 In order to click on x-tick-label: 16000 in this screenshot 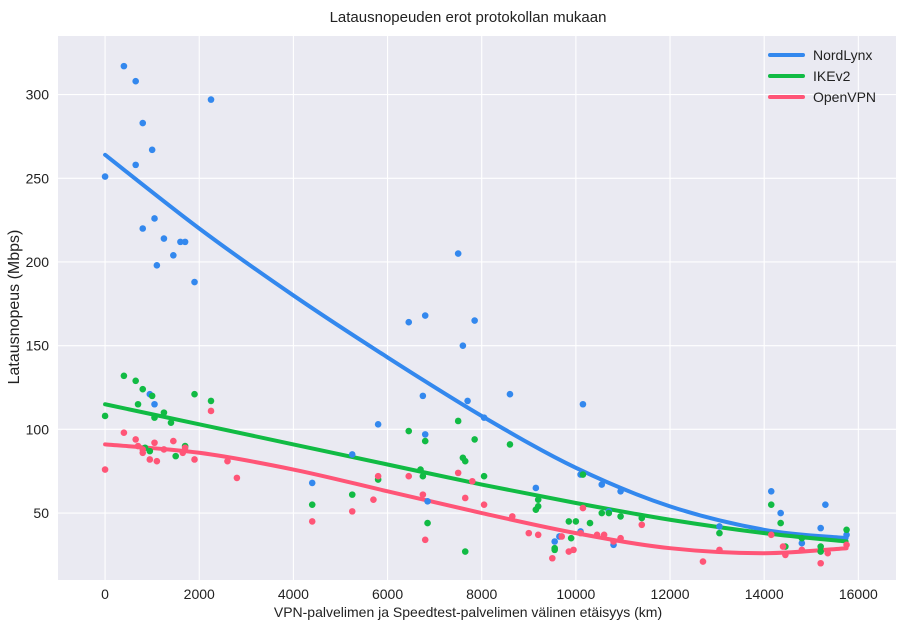, I will do `click(858, 594)`.